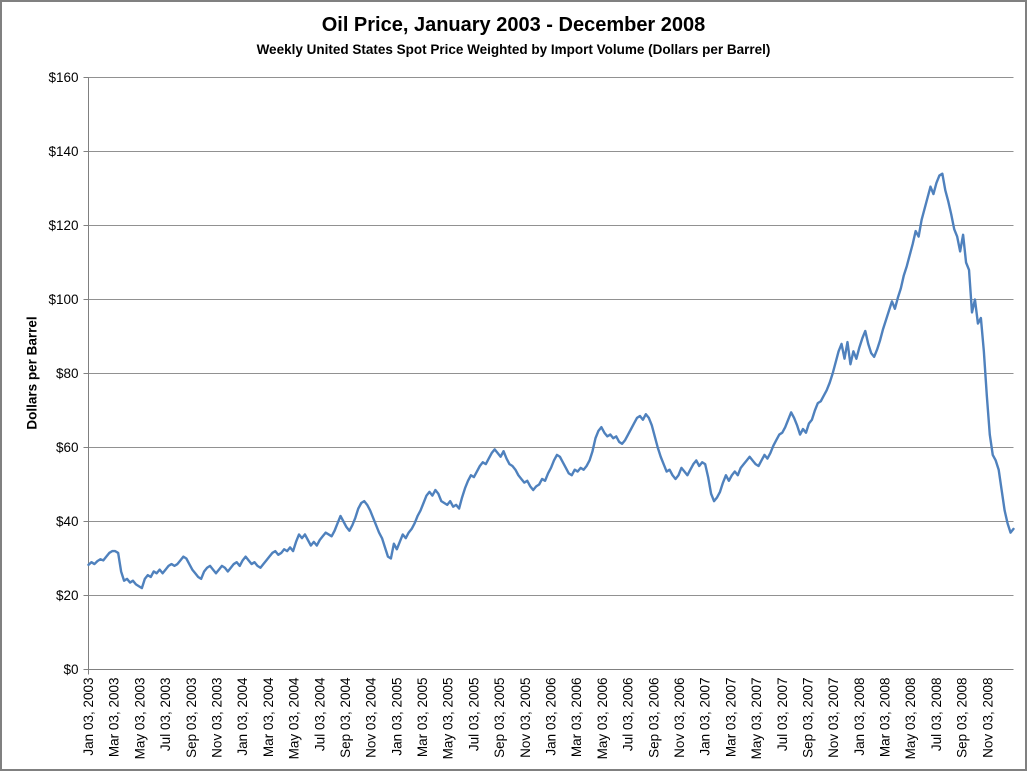 This screenshot has height=771, width=1027. What do you see at coordinates (936, 715) in the screenshot?
I see `x-tick-label: Jul 03, 2008` at bounding box center [936, 715].